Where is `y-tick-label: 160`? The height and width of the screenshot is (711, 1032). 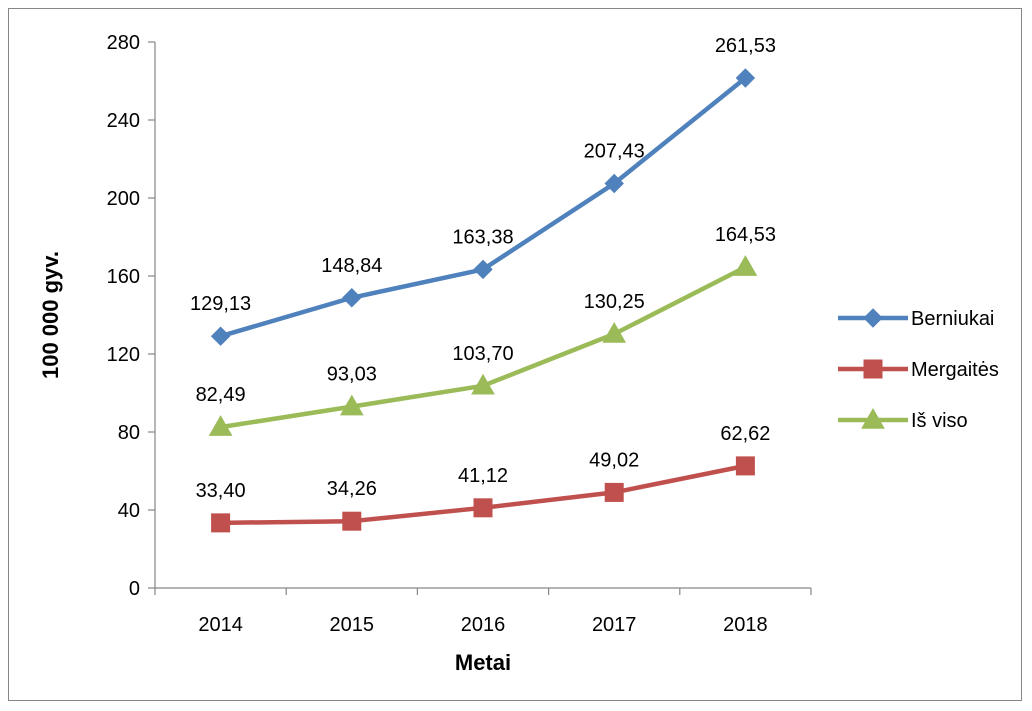
y-tick-label: 160 is located at coordinates (123, 277).